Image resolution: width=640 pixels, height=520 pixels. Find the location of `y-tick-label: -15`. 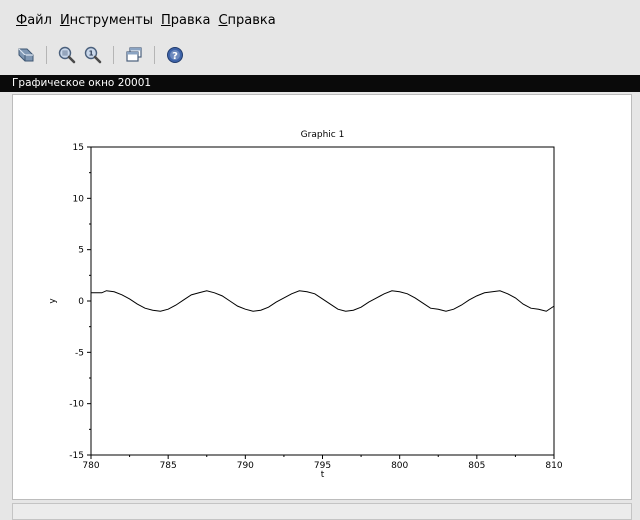

y-tick-label: -15 is located at coordinates (76, 456).